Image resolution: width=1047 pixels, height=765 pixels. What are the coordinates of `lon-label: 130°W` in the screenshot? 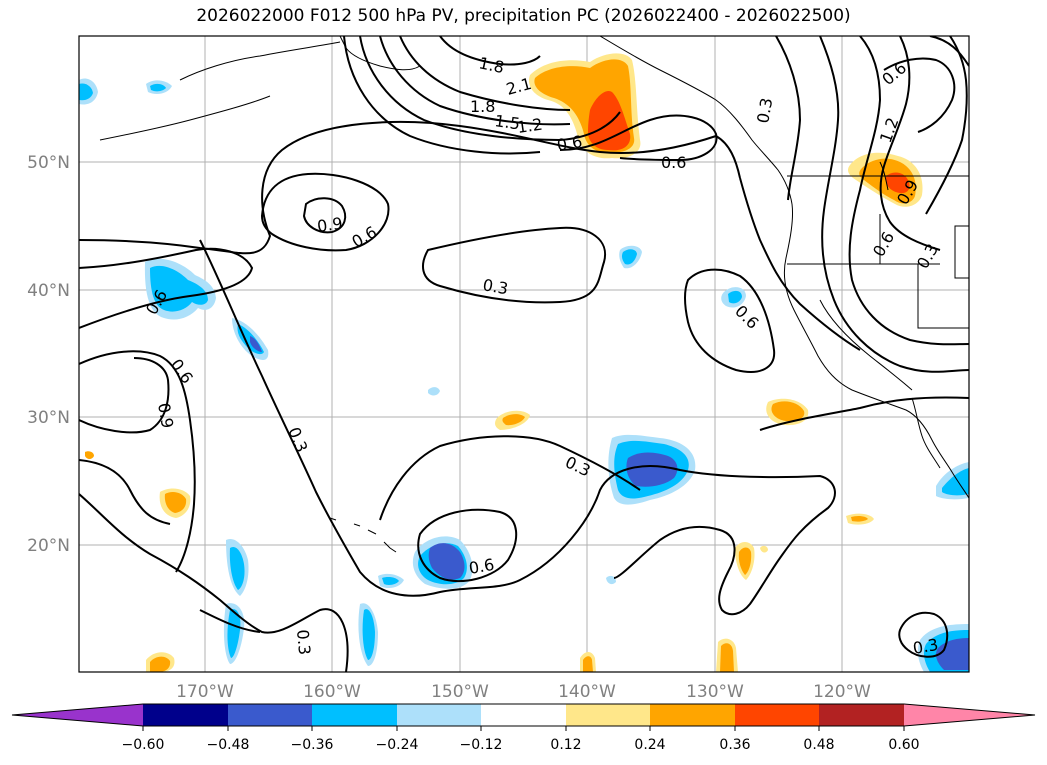 It's located at (715, 692).